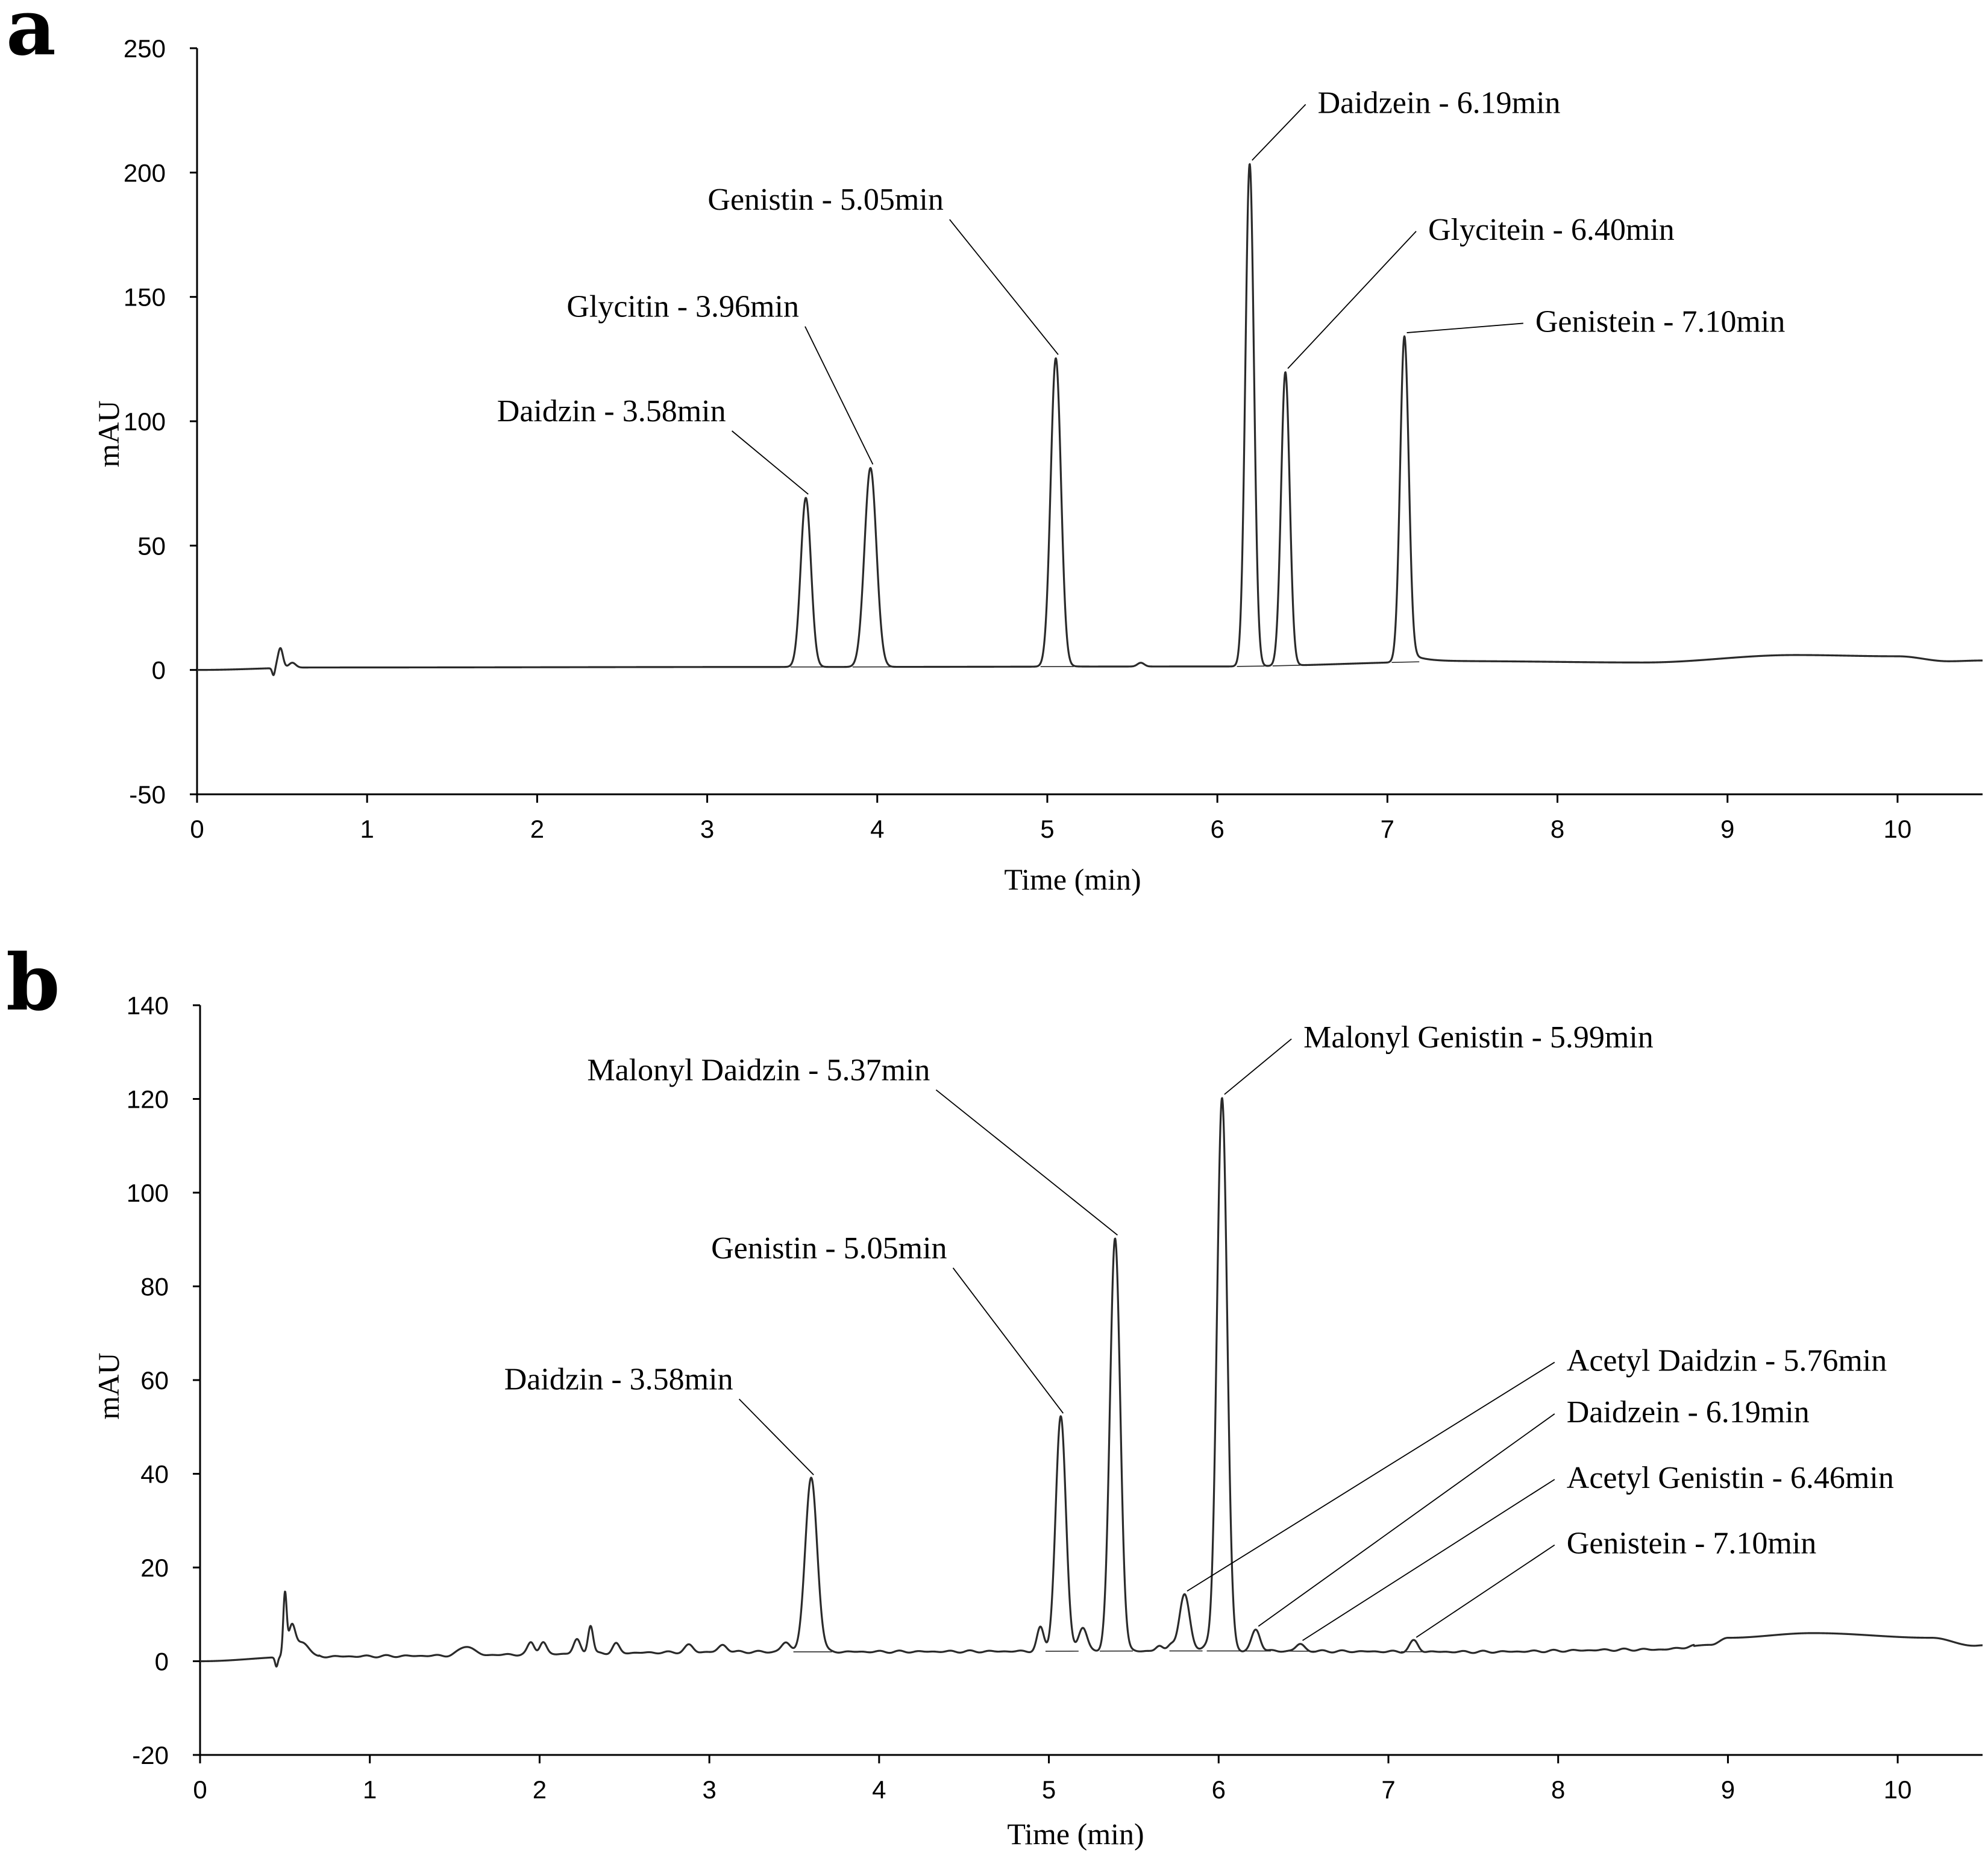  I want to click on y-tick-label: -20, so click(150, 1755).